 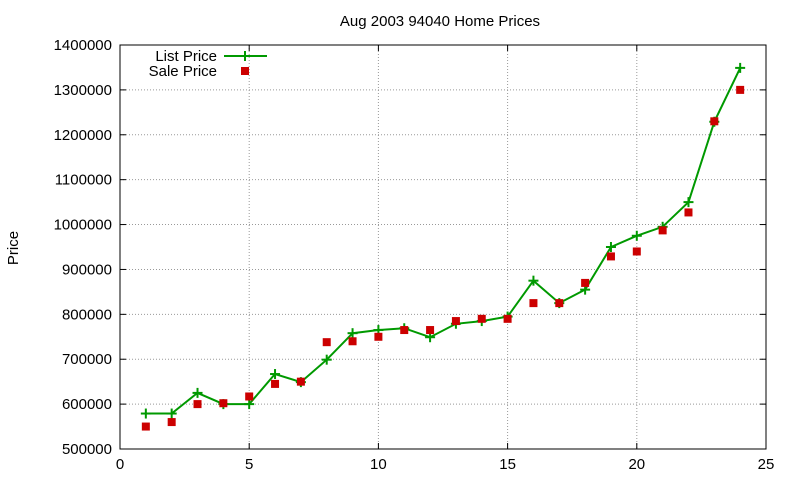 I want to click on y-tick-label: 900000, so click(x=87, y=269).